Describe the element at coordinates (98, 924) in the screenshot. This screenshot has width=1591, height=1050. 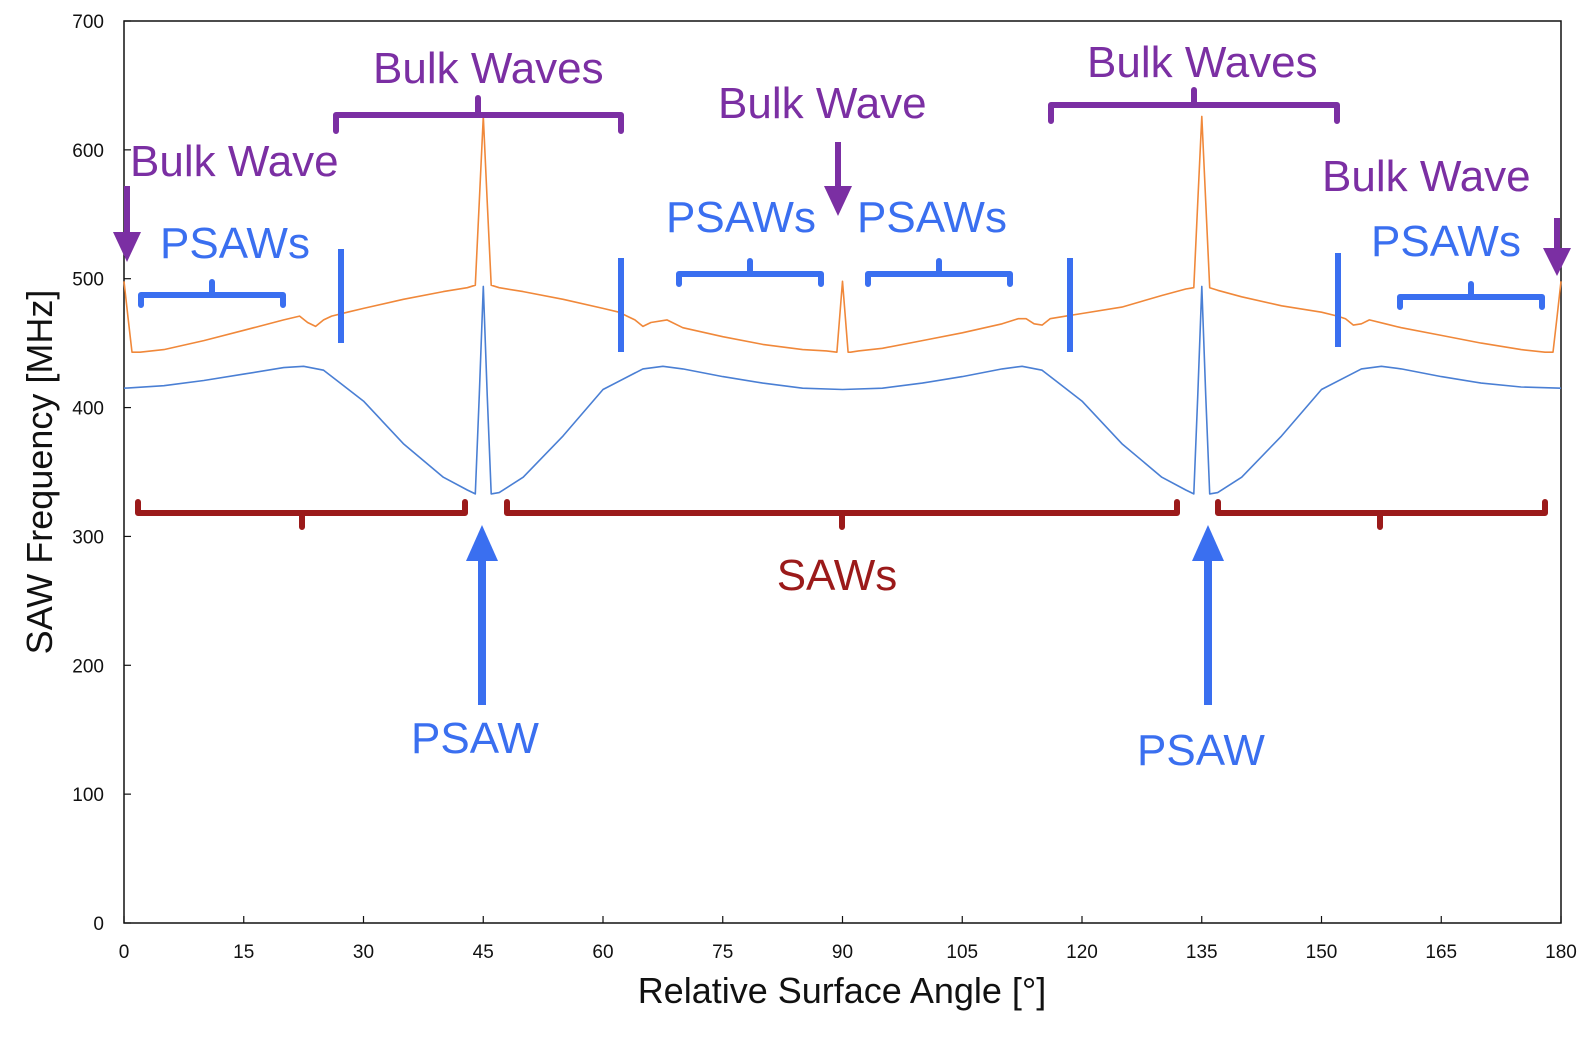
I see `y-tick-label: 0` at that location.